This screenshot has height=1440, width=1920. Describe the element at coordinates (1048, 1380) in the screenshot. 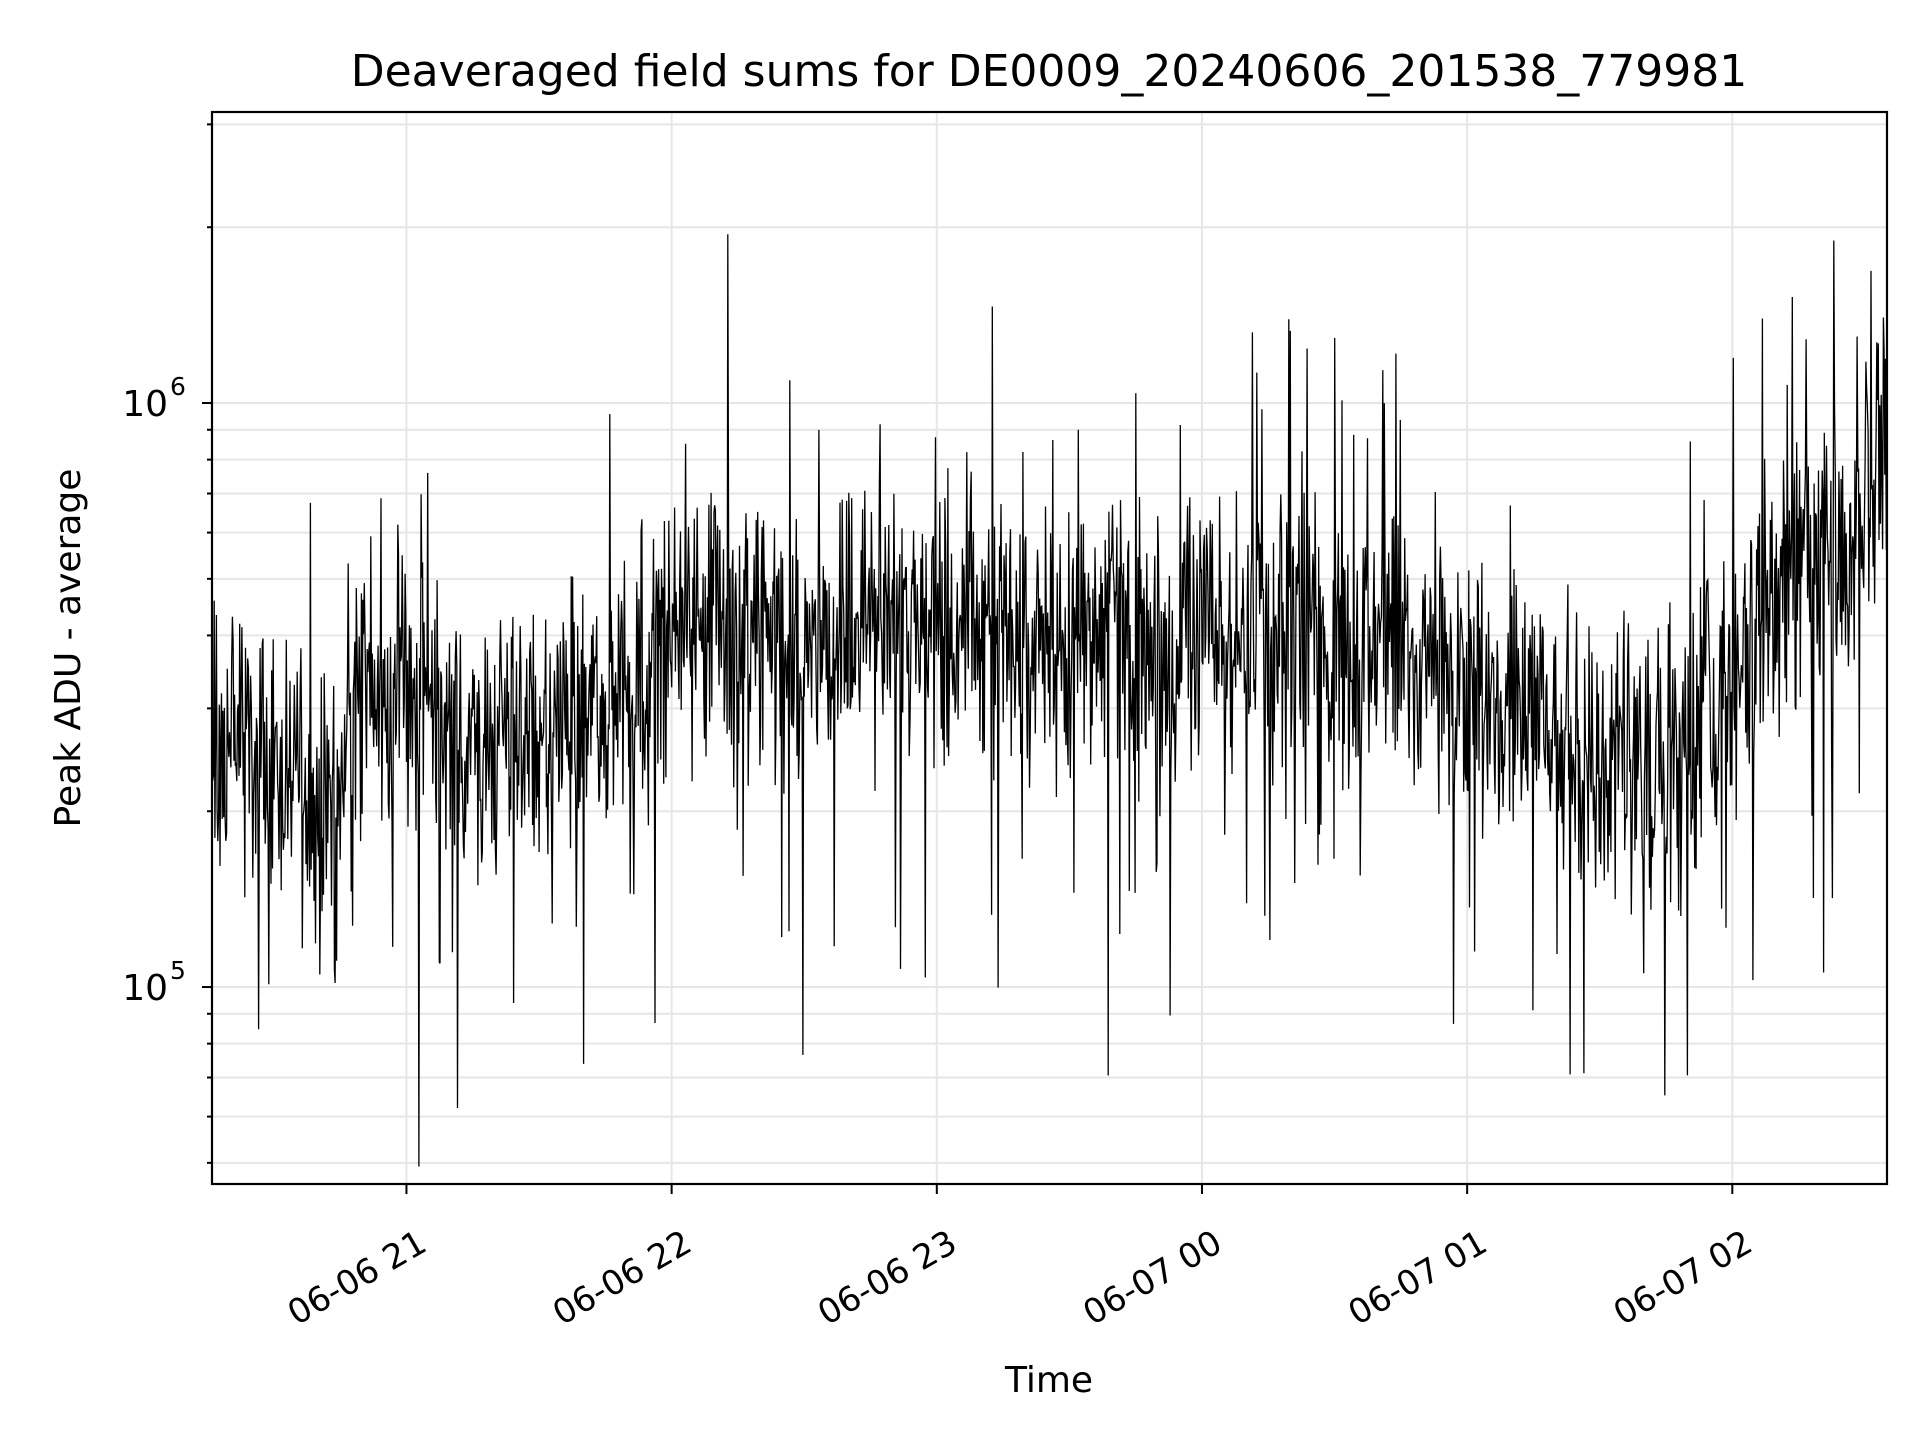

I see `x-axis-label: Time` at that location.